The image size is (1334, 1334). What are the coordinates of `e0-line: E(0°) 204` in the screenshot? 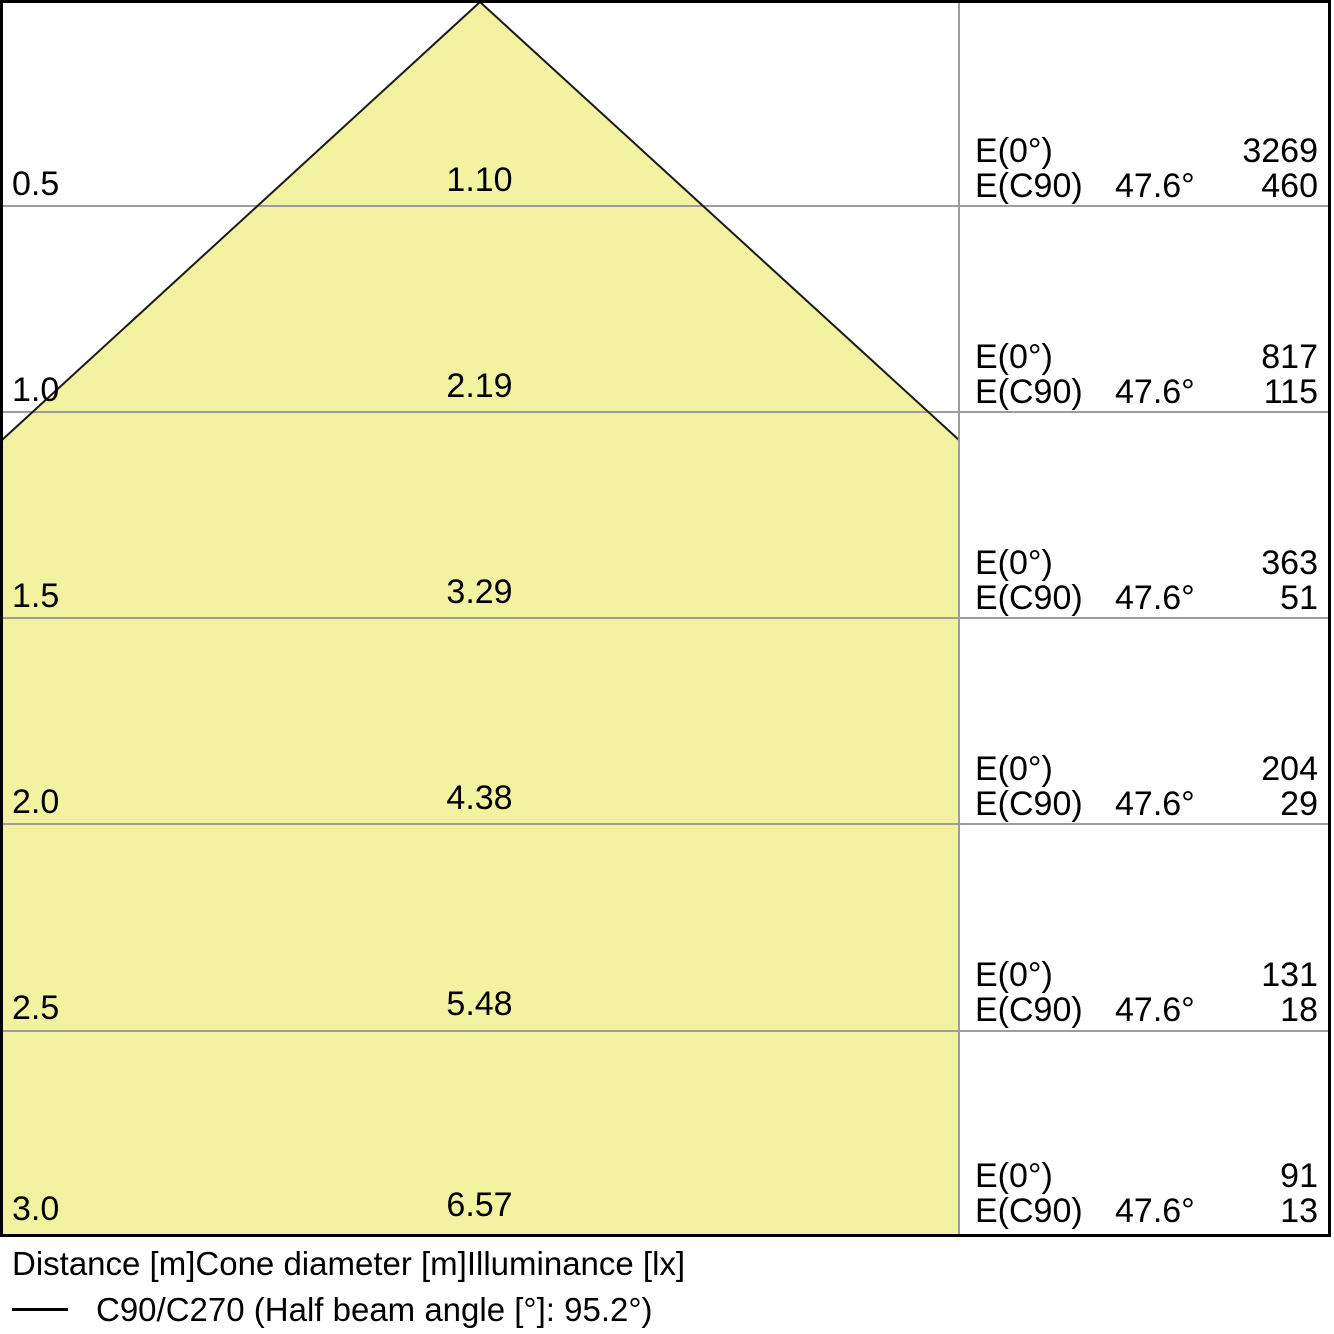 It's located at (1146, 769).